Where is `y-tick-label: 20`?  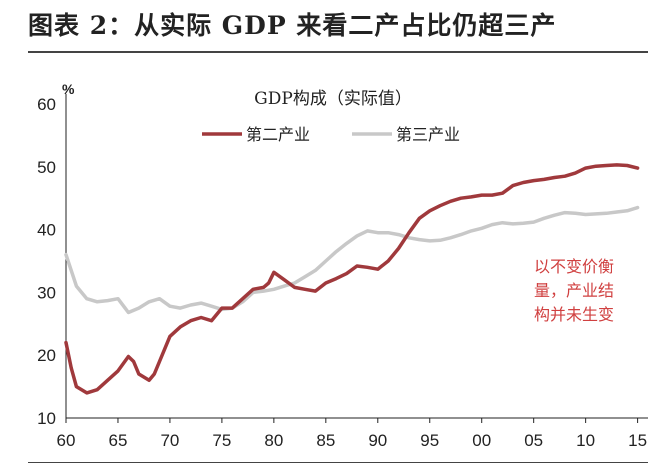 y-tick-label: 20 is located at coordinates (46, 355).